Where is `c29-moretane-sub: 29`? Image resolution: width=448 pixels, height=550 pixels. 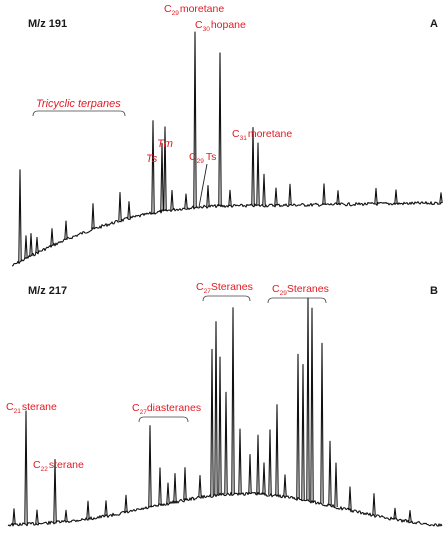
c29-moretane-sub: 29 is located at coordinates (176, 13).